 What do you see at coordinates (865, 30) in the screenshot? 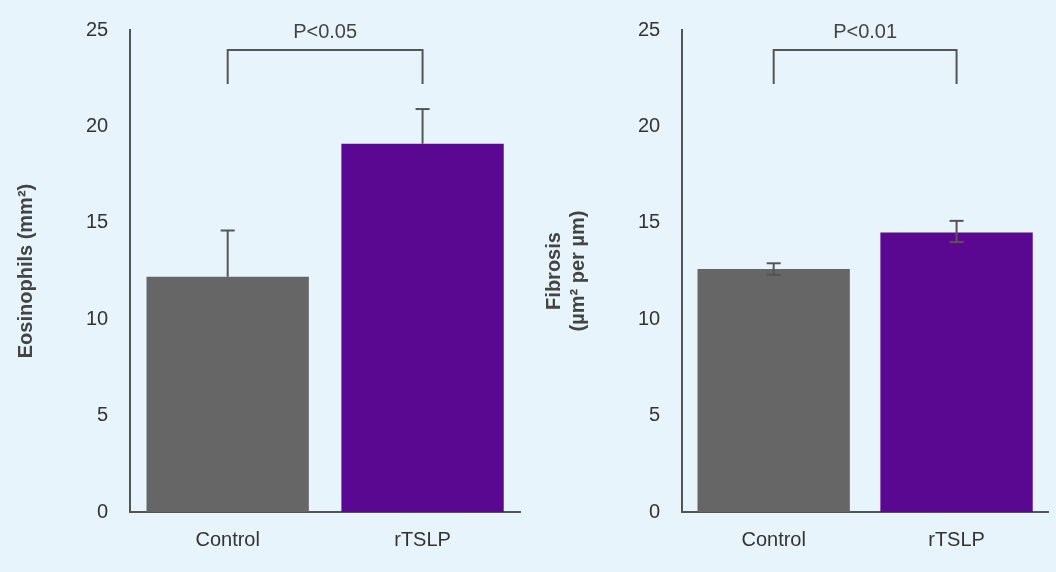
I see `annotation: P<0.01` at bounding box center [865, 30].